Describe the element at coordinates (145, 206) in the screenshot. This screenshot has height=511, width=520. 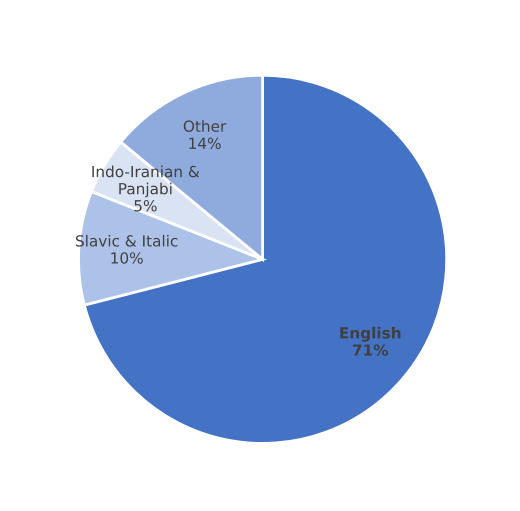
I see `data-label: 5%` at that location.